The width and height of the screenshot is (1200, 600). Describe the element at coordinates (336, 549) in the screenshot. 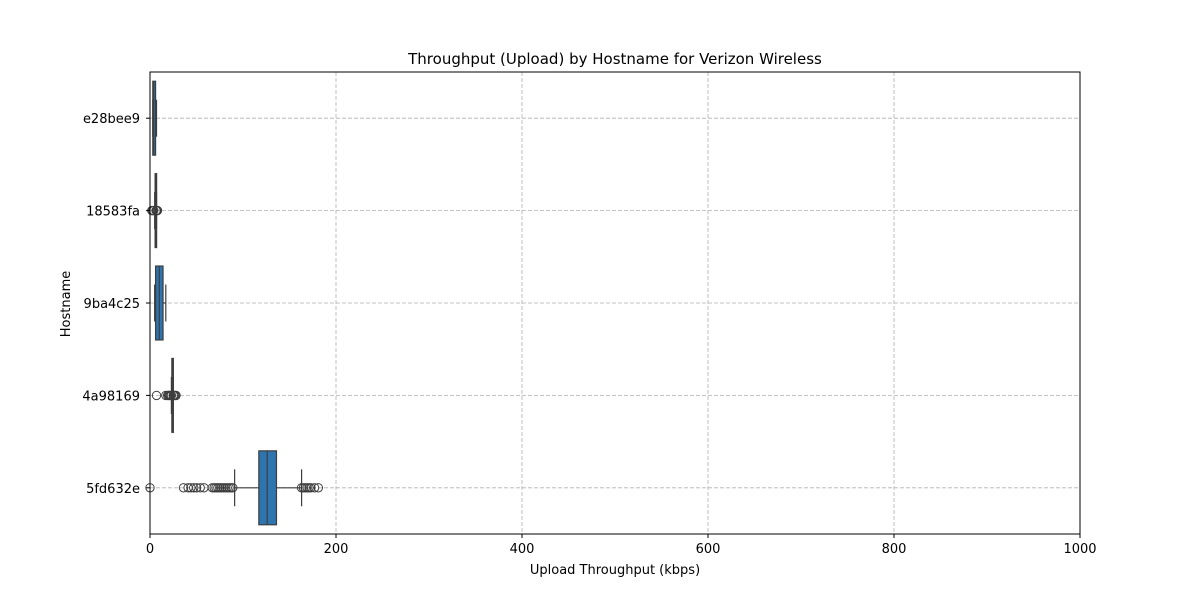

I see `x-tick-label: 200` at that location.